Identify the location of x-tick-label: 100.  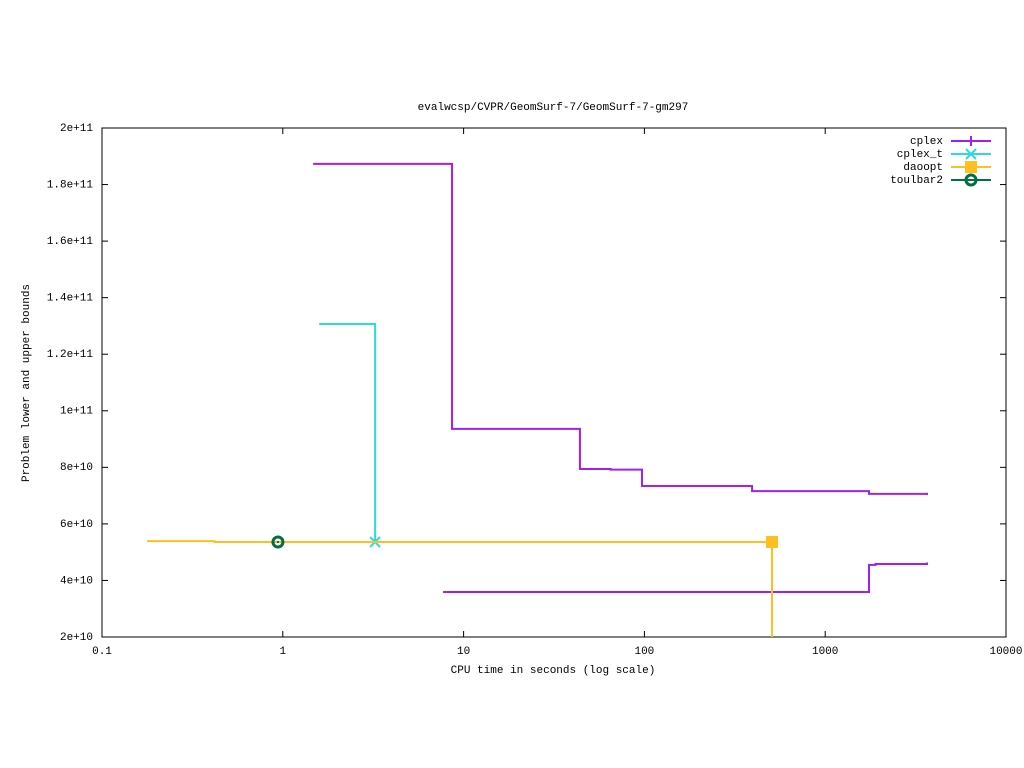
(644, 652).